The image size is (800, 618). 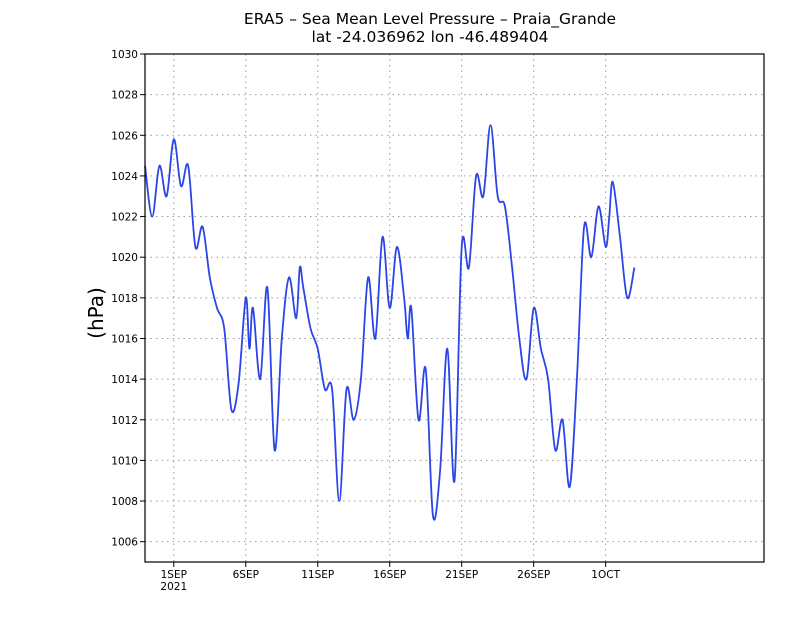 What do you see at coordinates (461, 575) in the screenshot?
I see `x-tick-label: 21SEP` at bounding box center [461, 575].